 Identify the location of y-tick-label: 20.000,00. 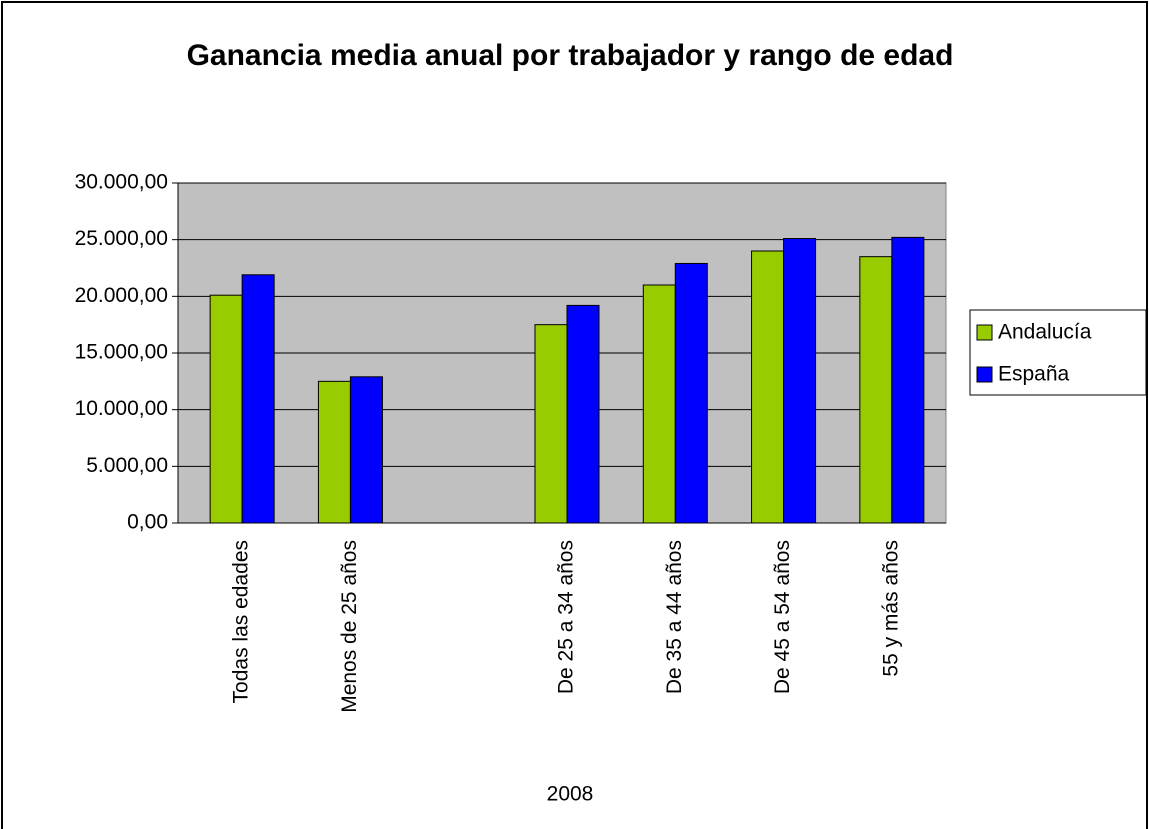
(121, 295).